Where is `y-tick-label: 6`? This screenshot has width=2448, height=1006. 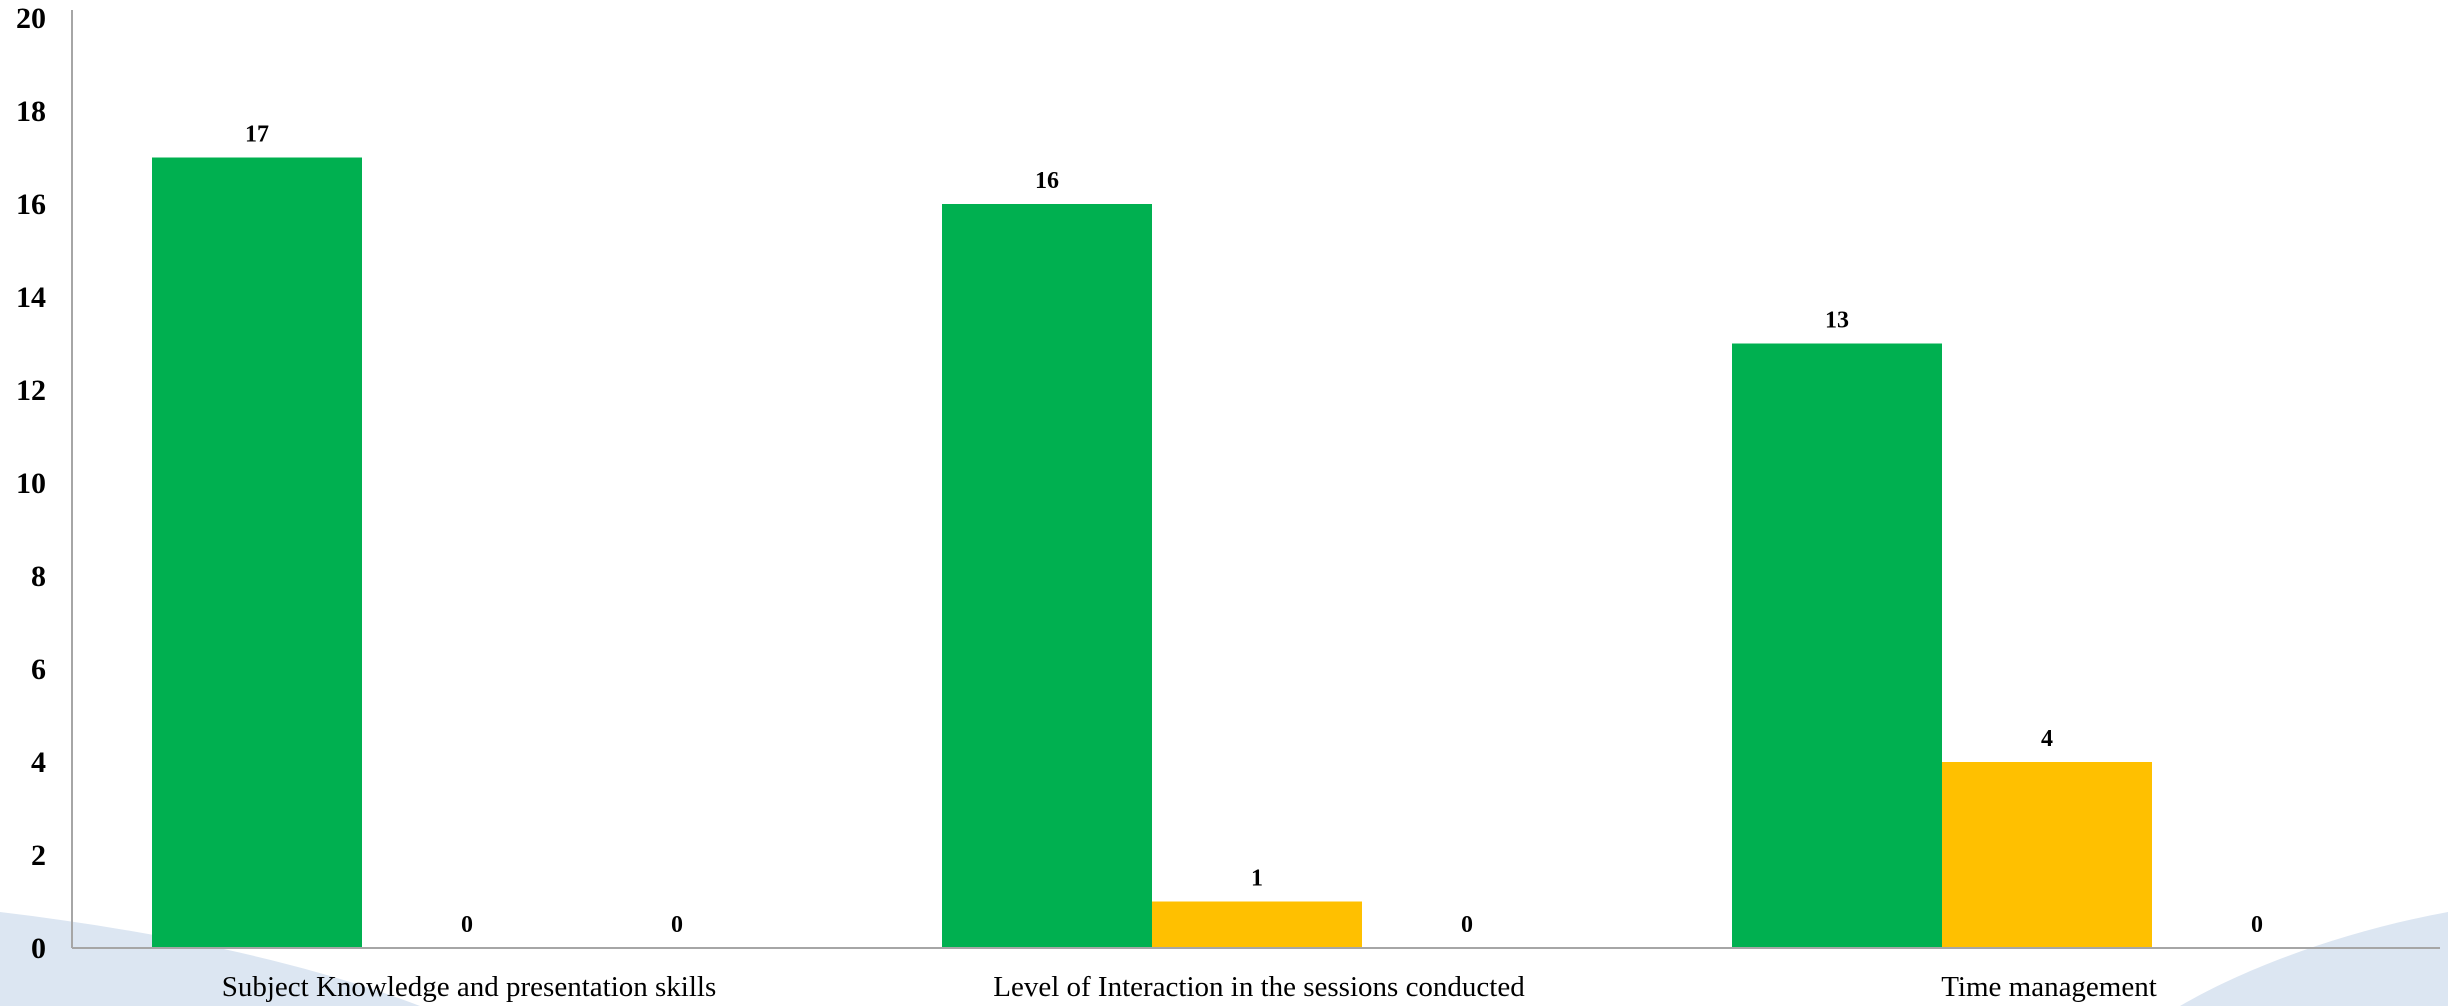
y-tick-label: 6 is located at coordinates (38, 669).